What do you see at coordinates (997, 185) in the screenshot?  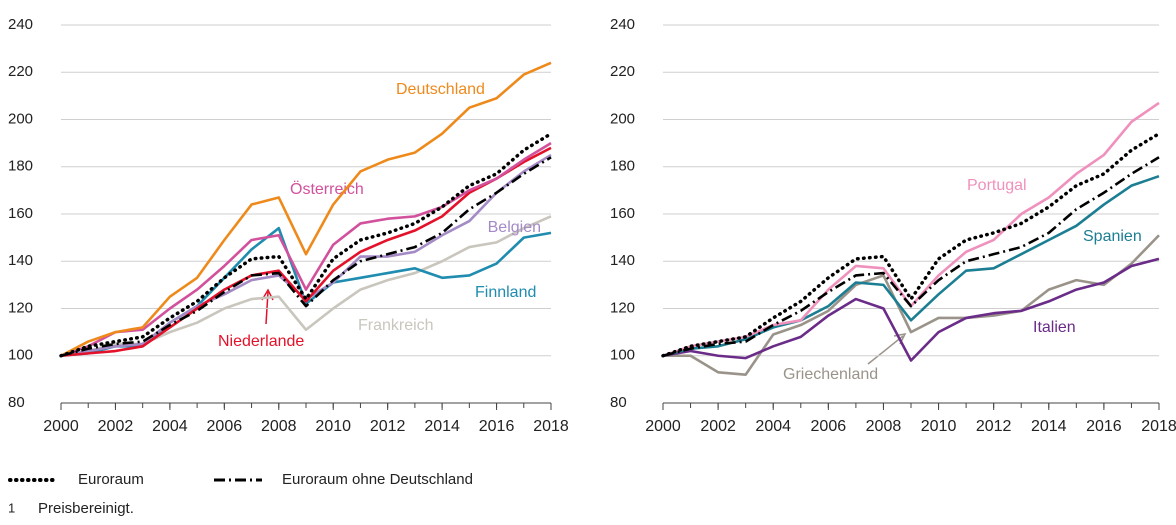 I see `series-label: Portugal` at bounding box center [997, 185].